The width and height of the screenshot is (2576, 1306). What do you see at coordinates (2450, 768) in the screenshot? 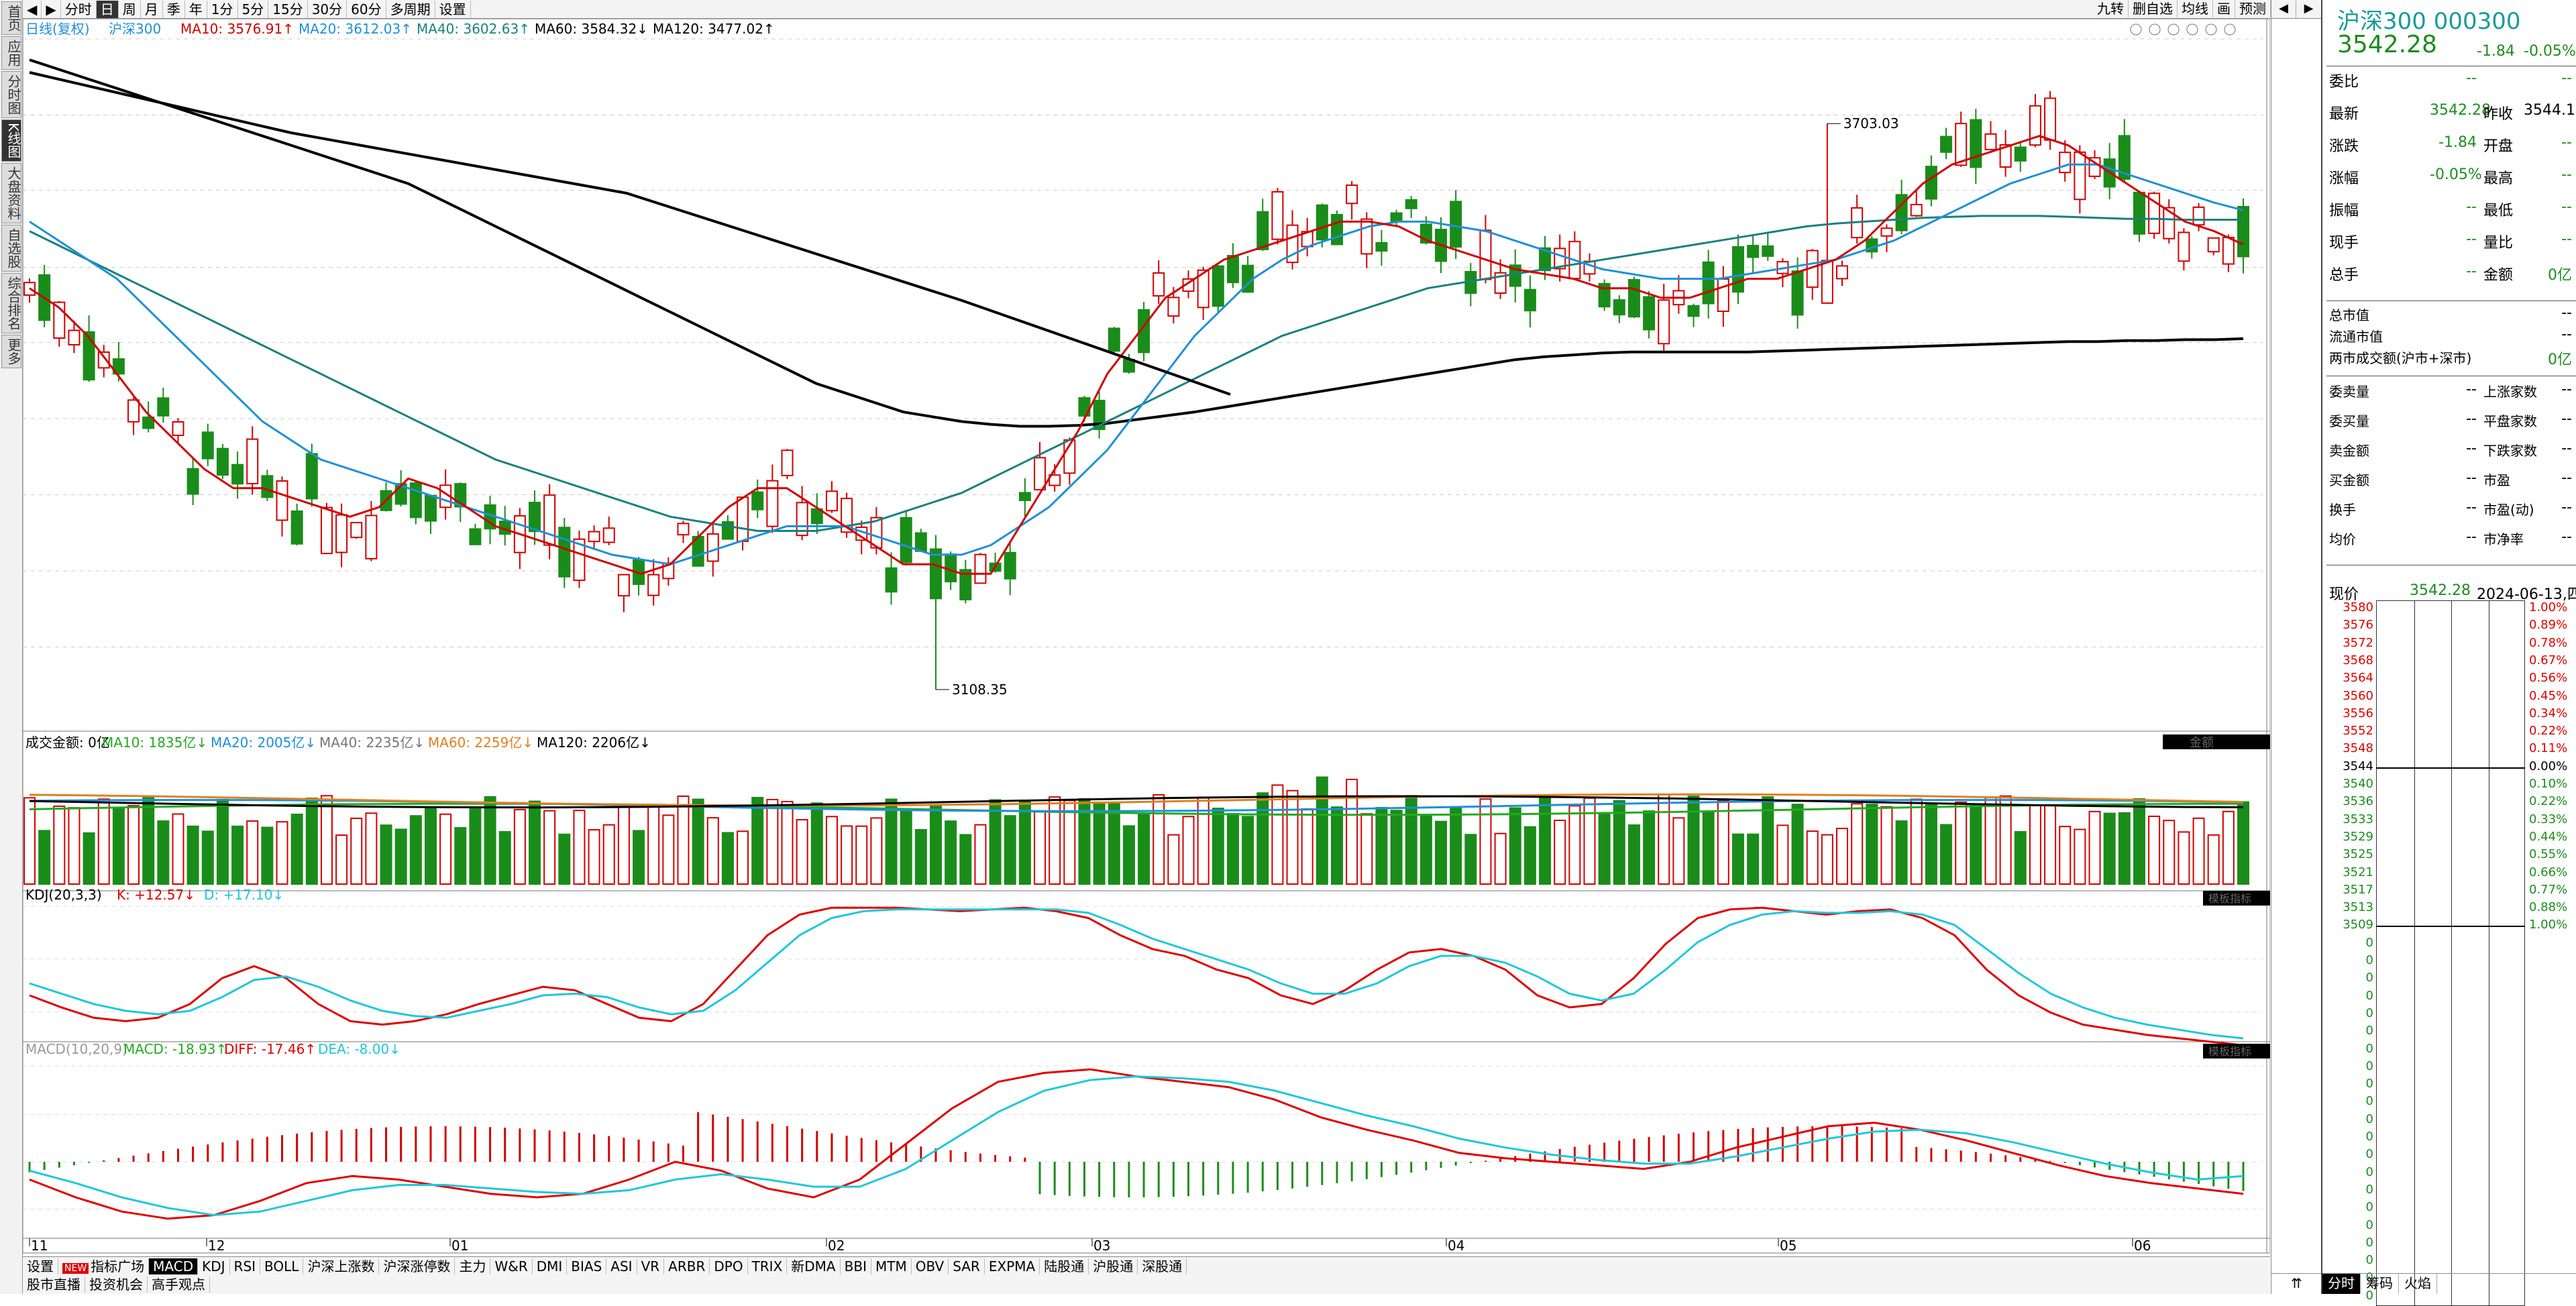
I see `zero-line` at bounding box center [2450, 768].